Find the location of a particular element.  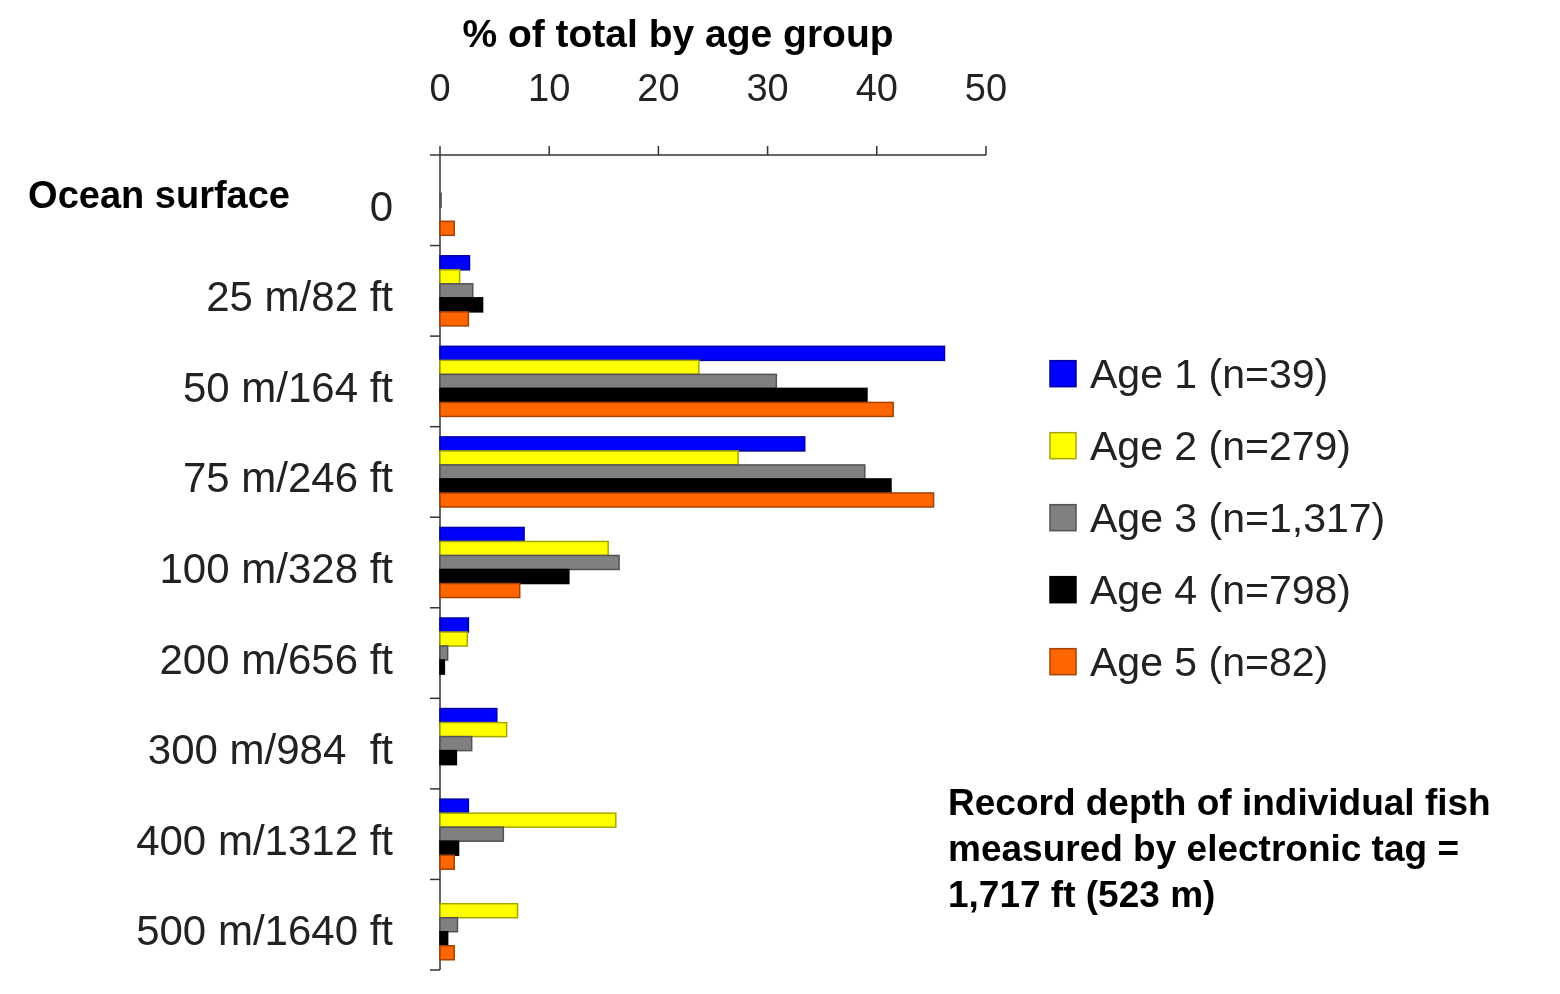

y-tick-label: 25 m/82 ft is located at coordinates (300, 297).